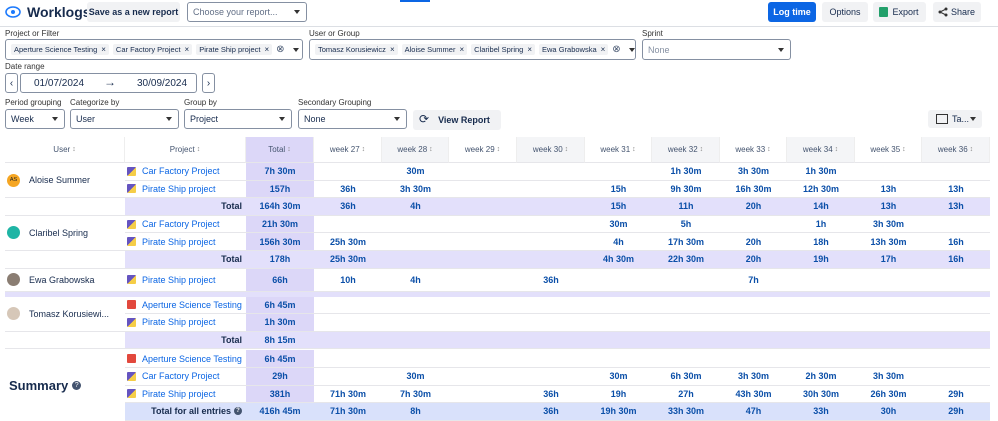 This screenshot has width=998, height=421. I want to click on log-time-button: Log time, so click(792, 12).